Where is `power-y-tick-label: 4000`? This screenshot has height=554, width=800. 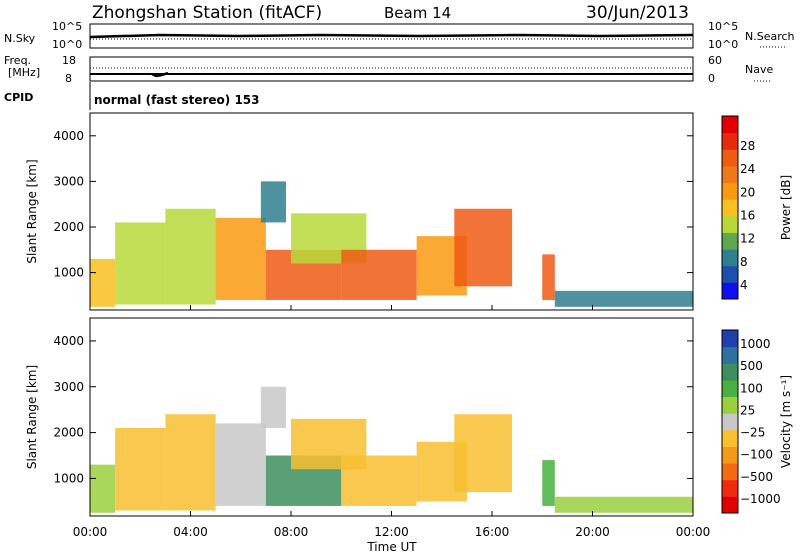
power-y-tick-label: 4000 is located at coordinates (68, 136).